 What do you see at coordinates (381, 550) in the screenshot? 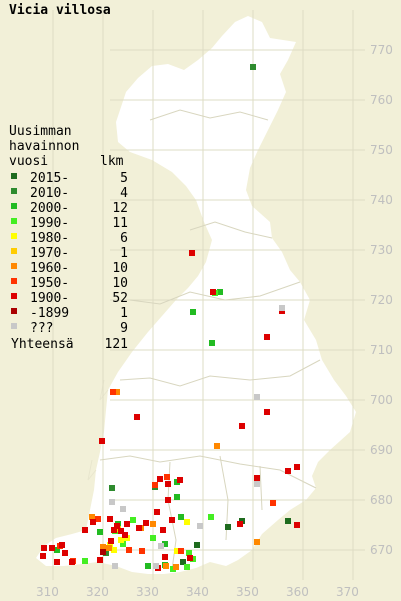
I see `northing-tick: 670` at bounding box center [381, 550].